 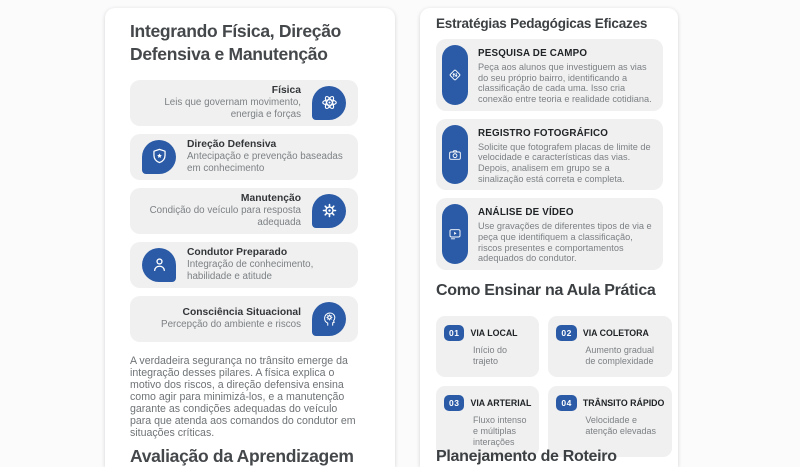 I want to click on pillar-title: Física, so click(x=286, y=90).